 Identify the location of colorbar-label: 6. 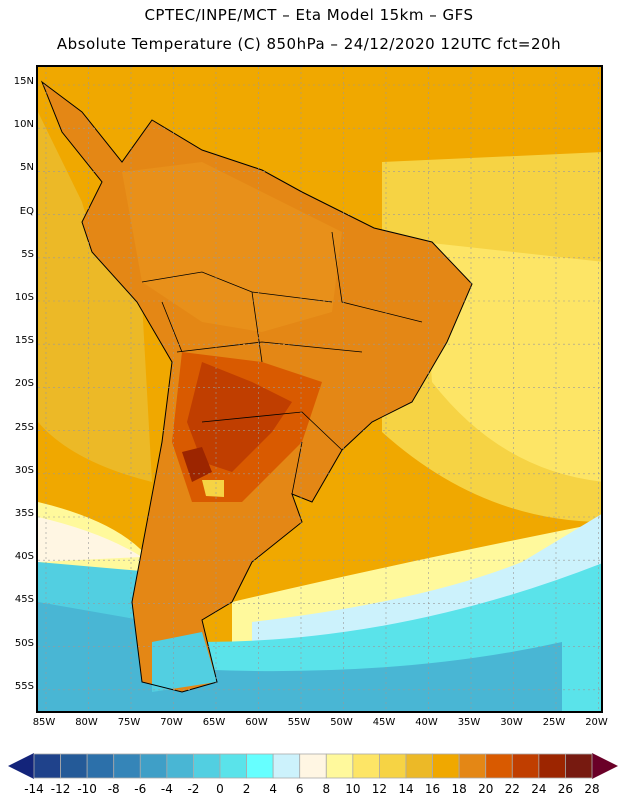
(299, 789).